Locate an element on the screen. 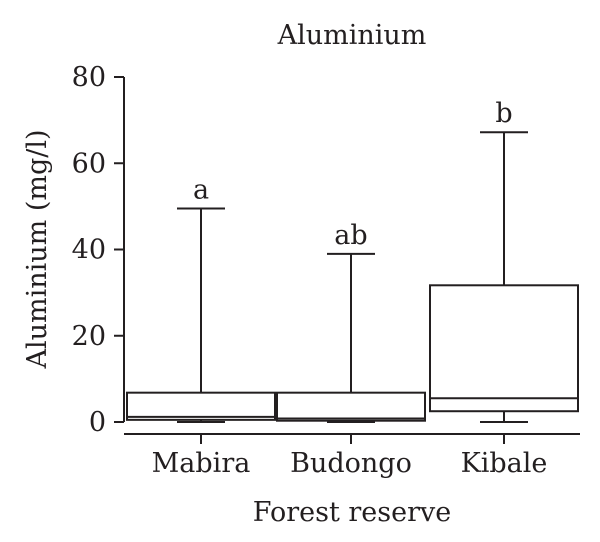 Image resolution: width=600 pixels, height=542 pixels. x-tick-label: Kibale is located at coordinates (504, 463).